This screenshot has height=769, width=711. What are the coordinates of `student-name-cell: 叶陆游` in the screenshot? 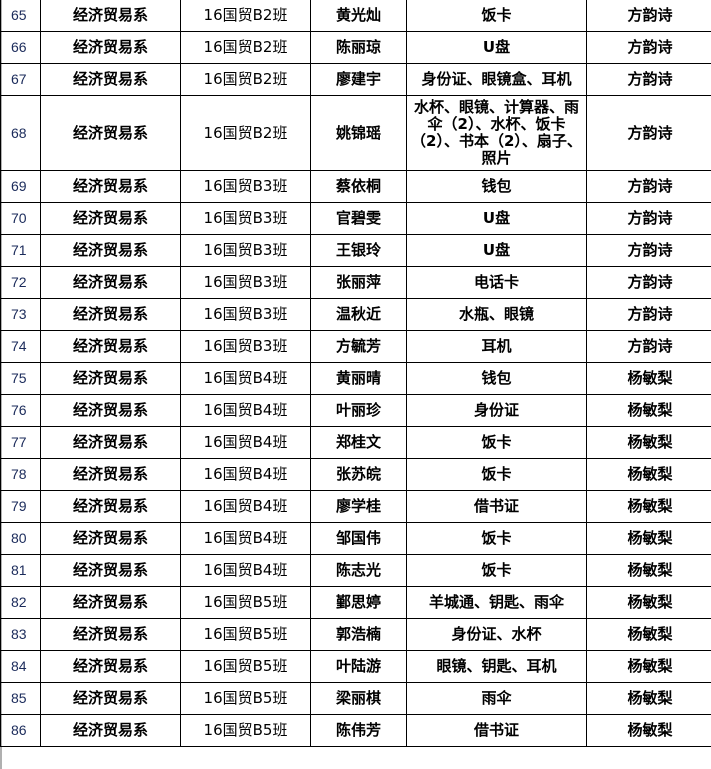 It's located at (358, 666).